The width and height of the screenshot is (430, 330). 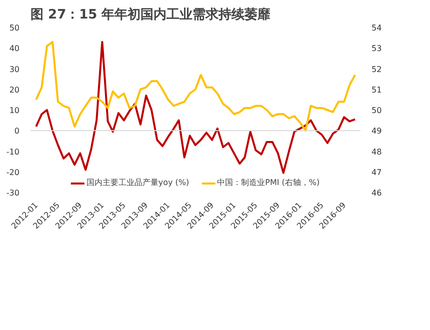 What do you see at coordinates (14, 69) in the screenshot?
I see `y-tick-label: 30` at bounding box center [14, 69].